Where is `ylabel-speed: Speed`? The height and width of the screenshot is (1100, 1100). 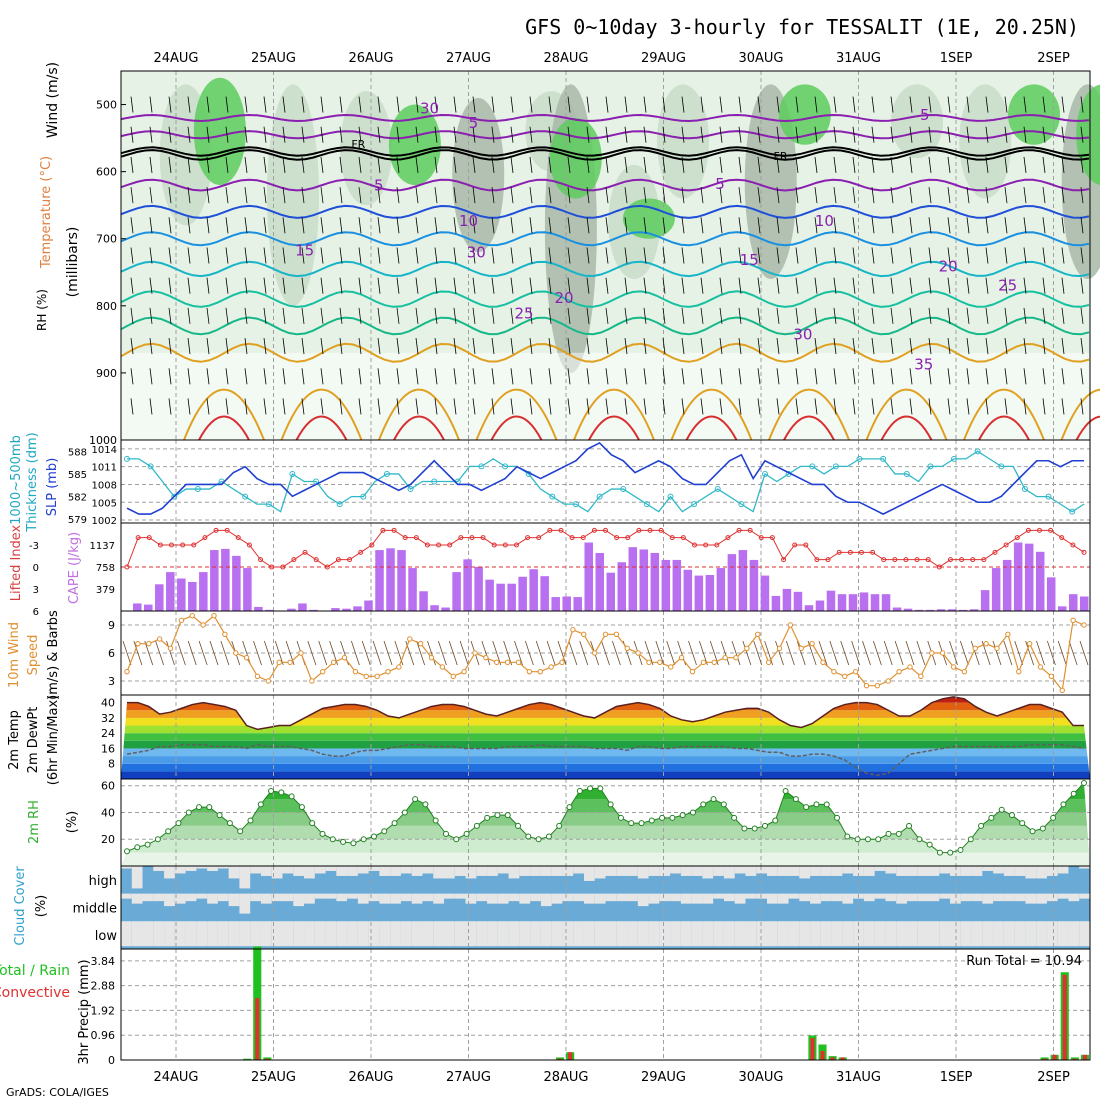 ylabel-speed: Speed is located at coordinates (33, 655).